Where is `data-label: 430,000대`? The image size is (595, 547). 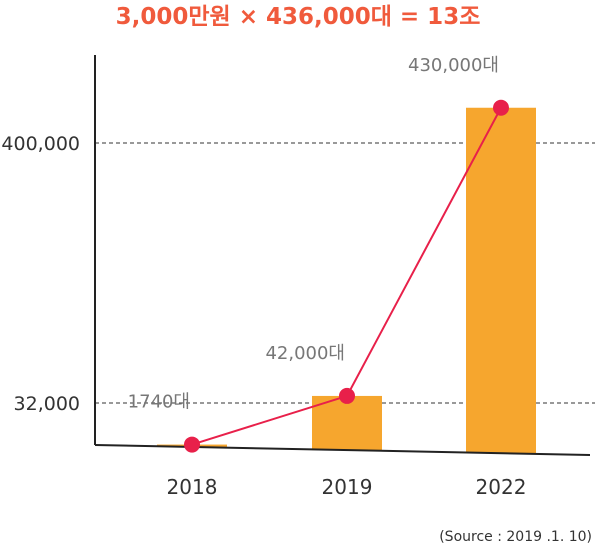 data-label: 430,000대 is located at coordinates (453, 65).